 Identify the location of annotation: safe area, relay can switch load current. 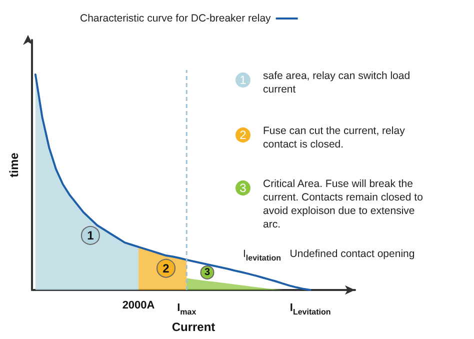
(338, 83).